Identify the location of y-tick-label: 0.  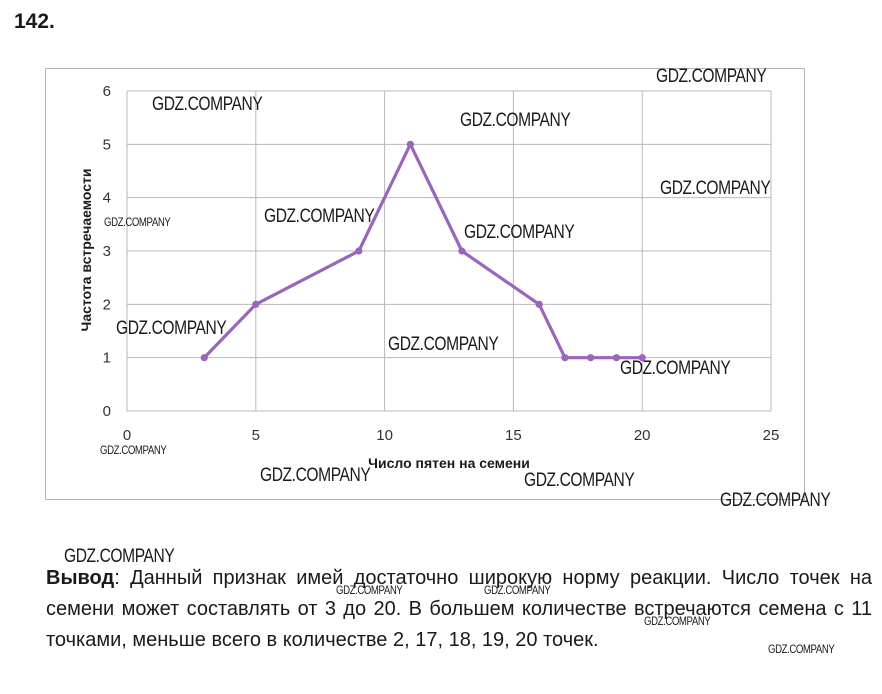
(107, 411).